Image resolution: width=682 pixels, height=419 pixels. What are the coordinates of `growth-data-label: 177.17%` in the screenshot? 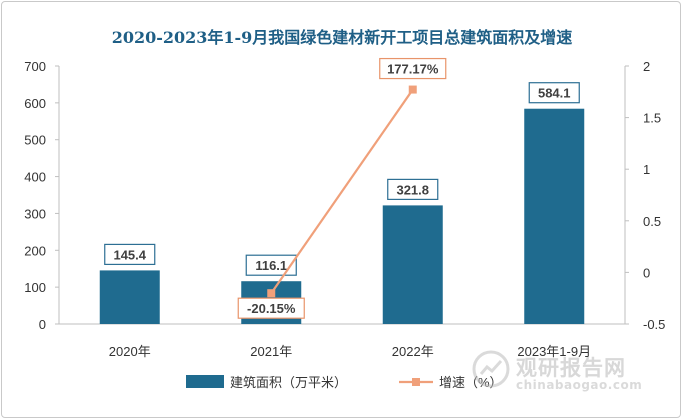 It's located at (413, 69).